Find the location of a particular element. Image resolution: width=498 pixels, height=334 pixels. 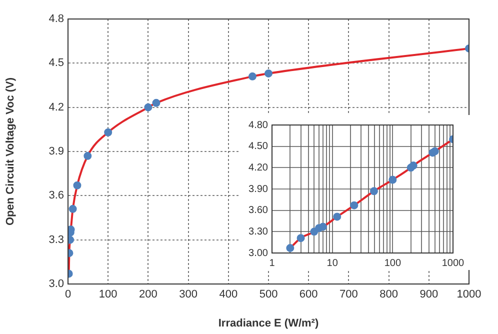

y-tick-label: 3.60 is located at coordinates (258, 210).